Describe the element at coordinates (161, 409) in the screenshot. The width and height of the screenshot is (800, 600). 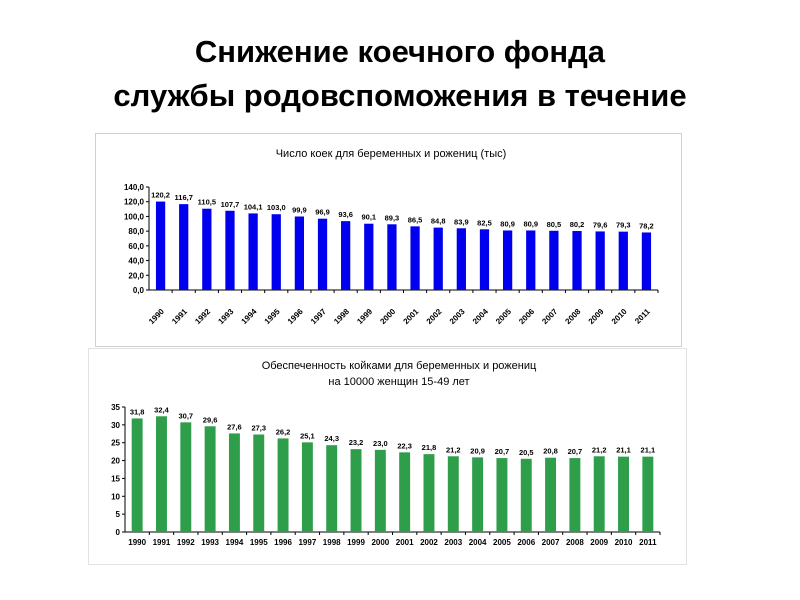
I see `data-label-1991: 32,4` at that location.